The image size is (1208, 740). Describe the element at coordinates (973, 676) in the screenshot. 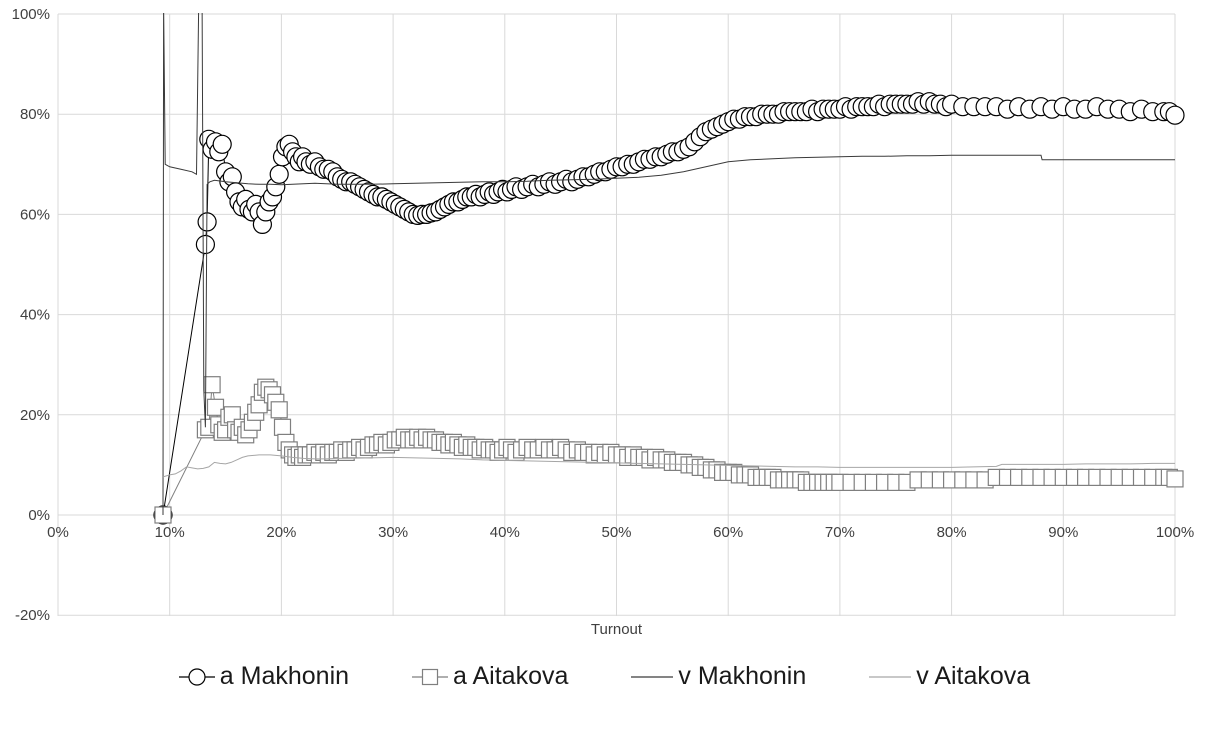

I see `legend-label-v-aitakova: v Aitakova` at that location.